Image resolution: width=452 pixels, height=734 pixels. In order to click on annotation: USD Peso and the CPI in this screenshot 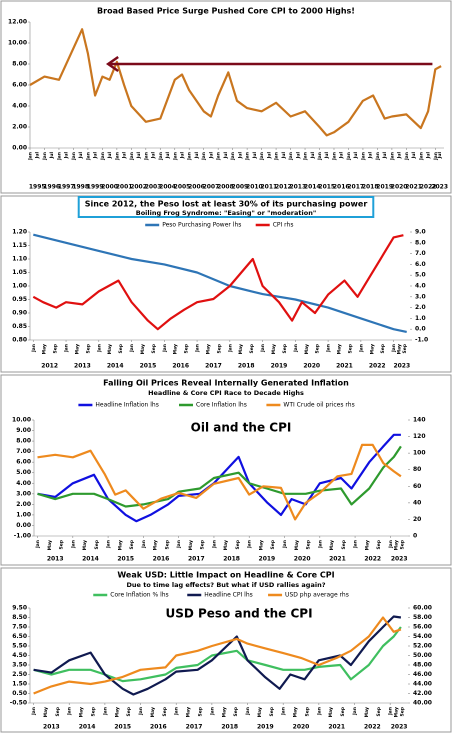, I will do `click(238, 614)`.